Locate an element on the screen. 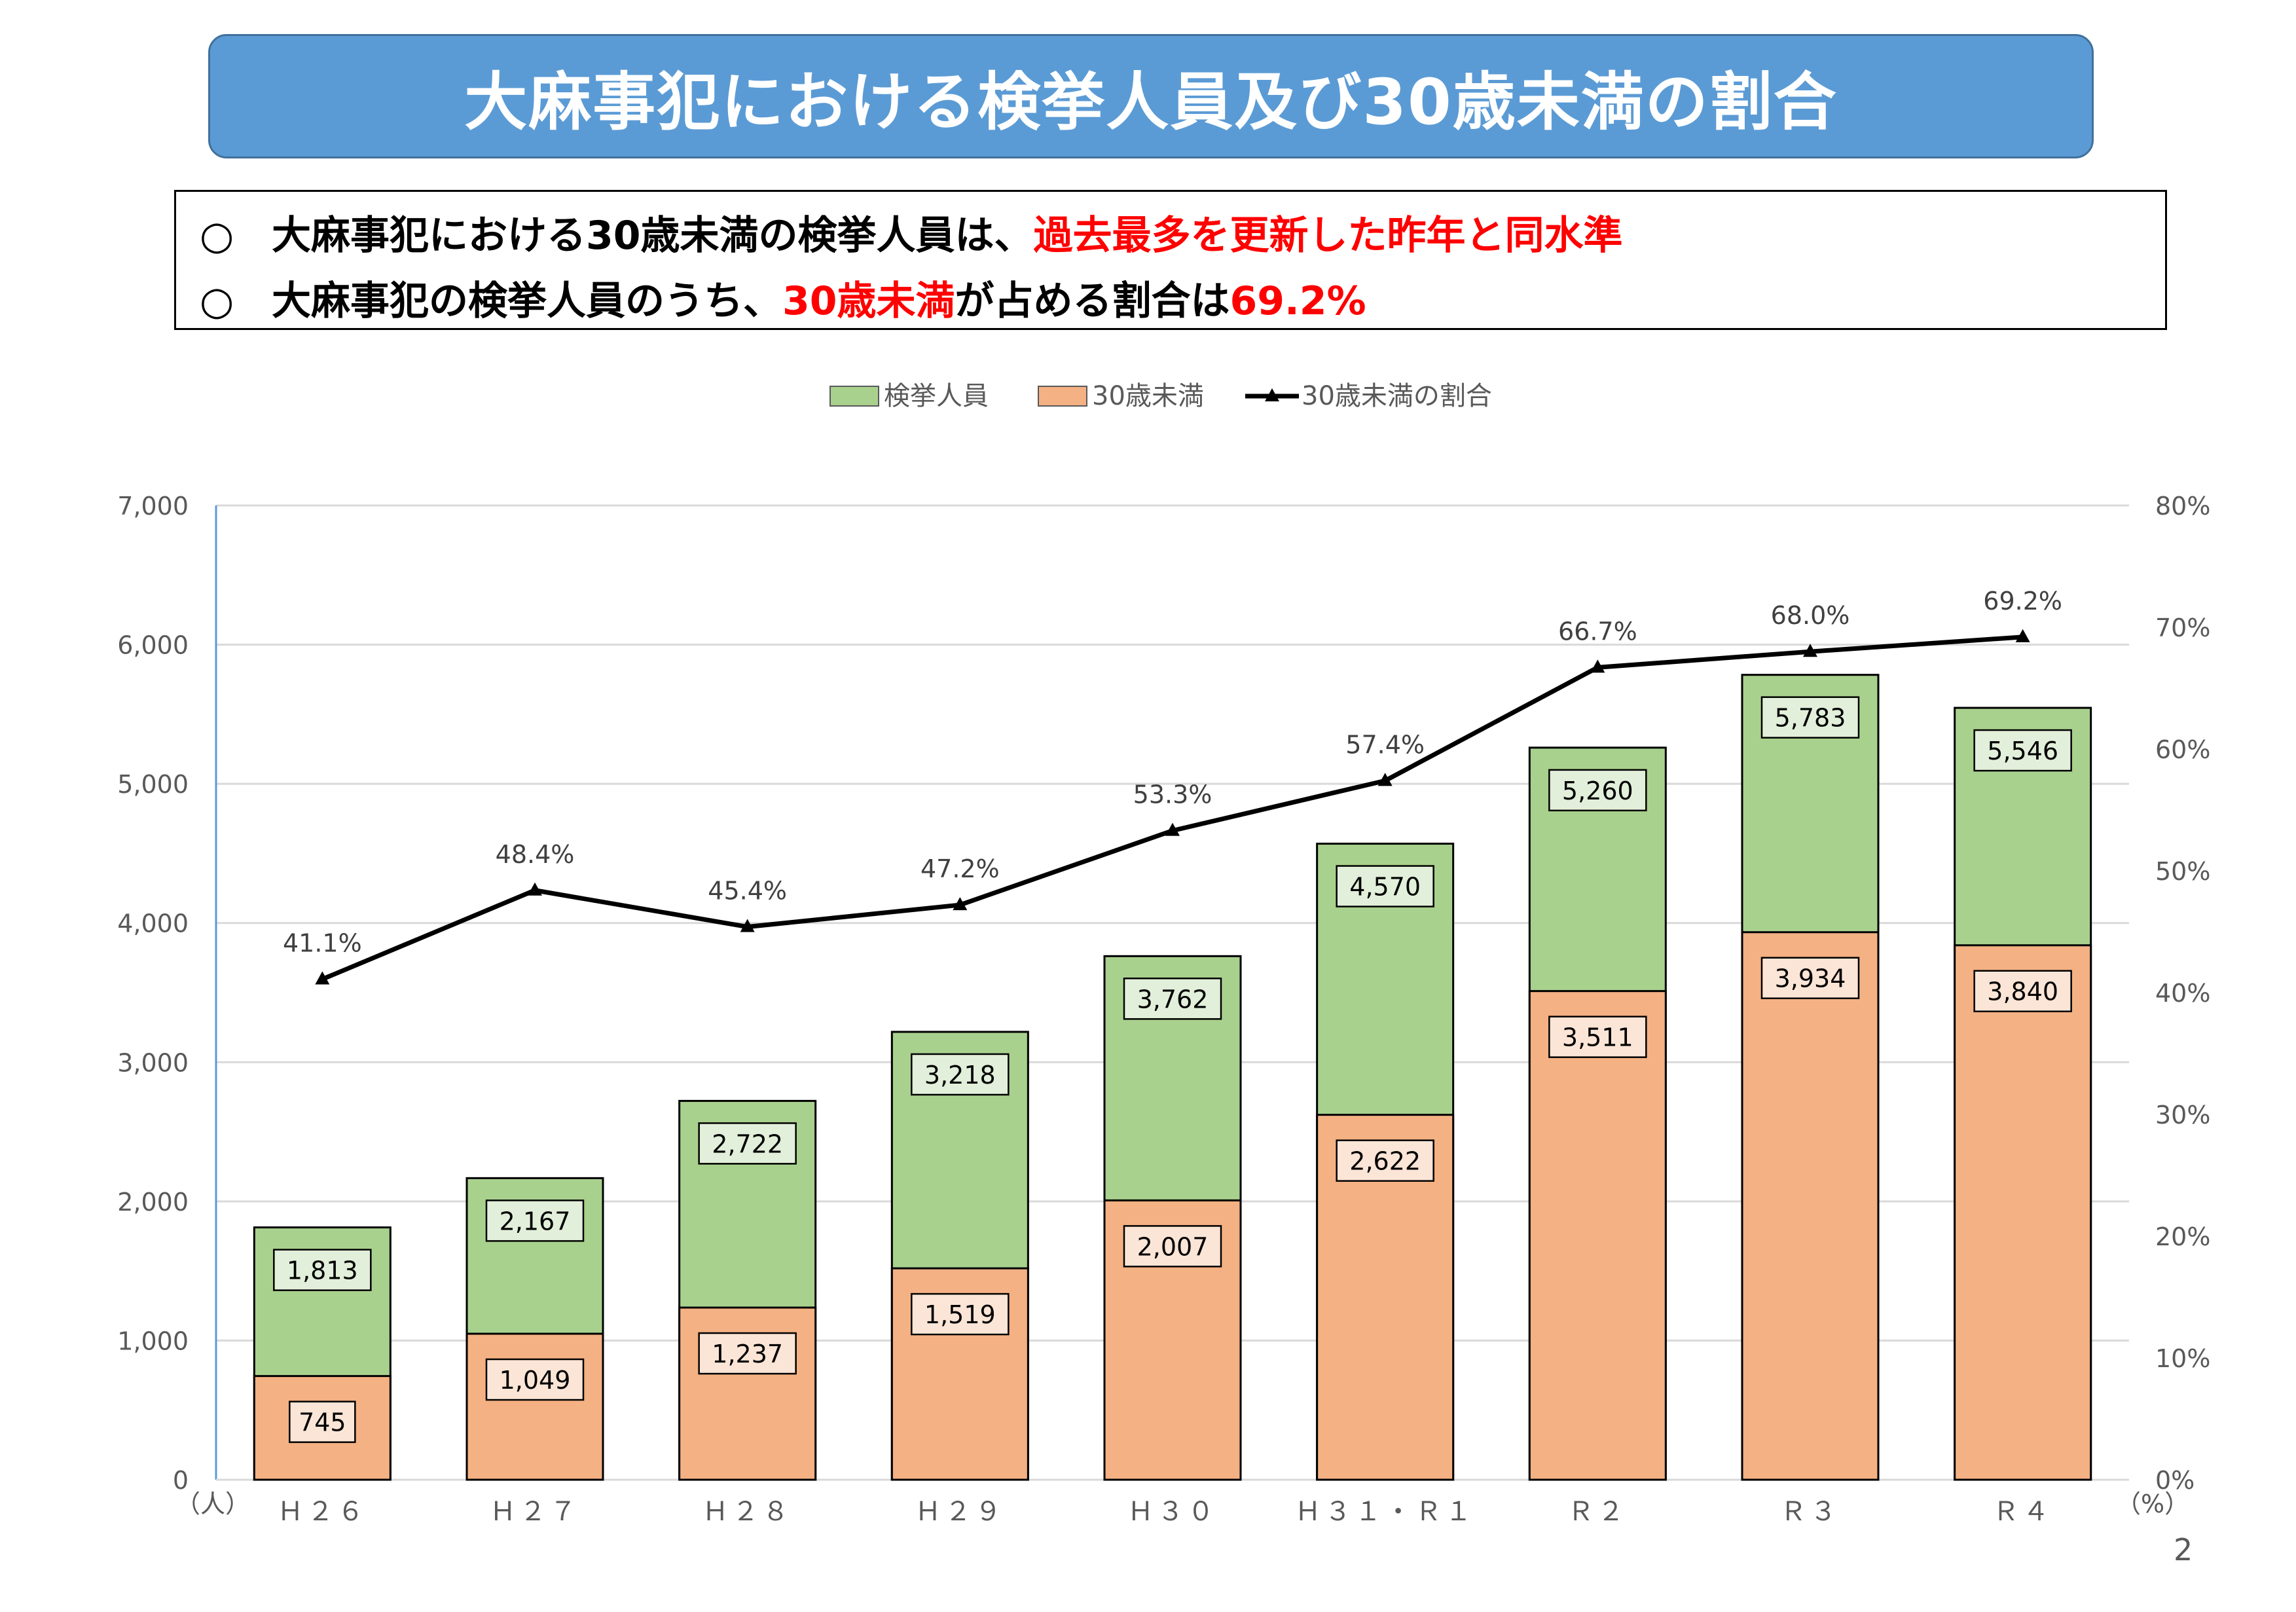 The width and height of the screenshot is (2296, 1612). y-right-tick-label: 10% is located at coordinates (2182, 1358).